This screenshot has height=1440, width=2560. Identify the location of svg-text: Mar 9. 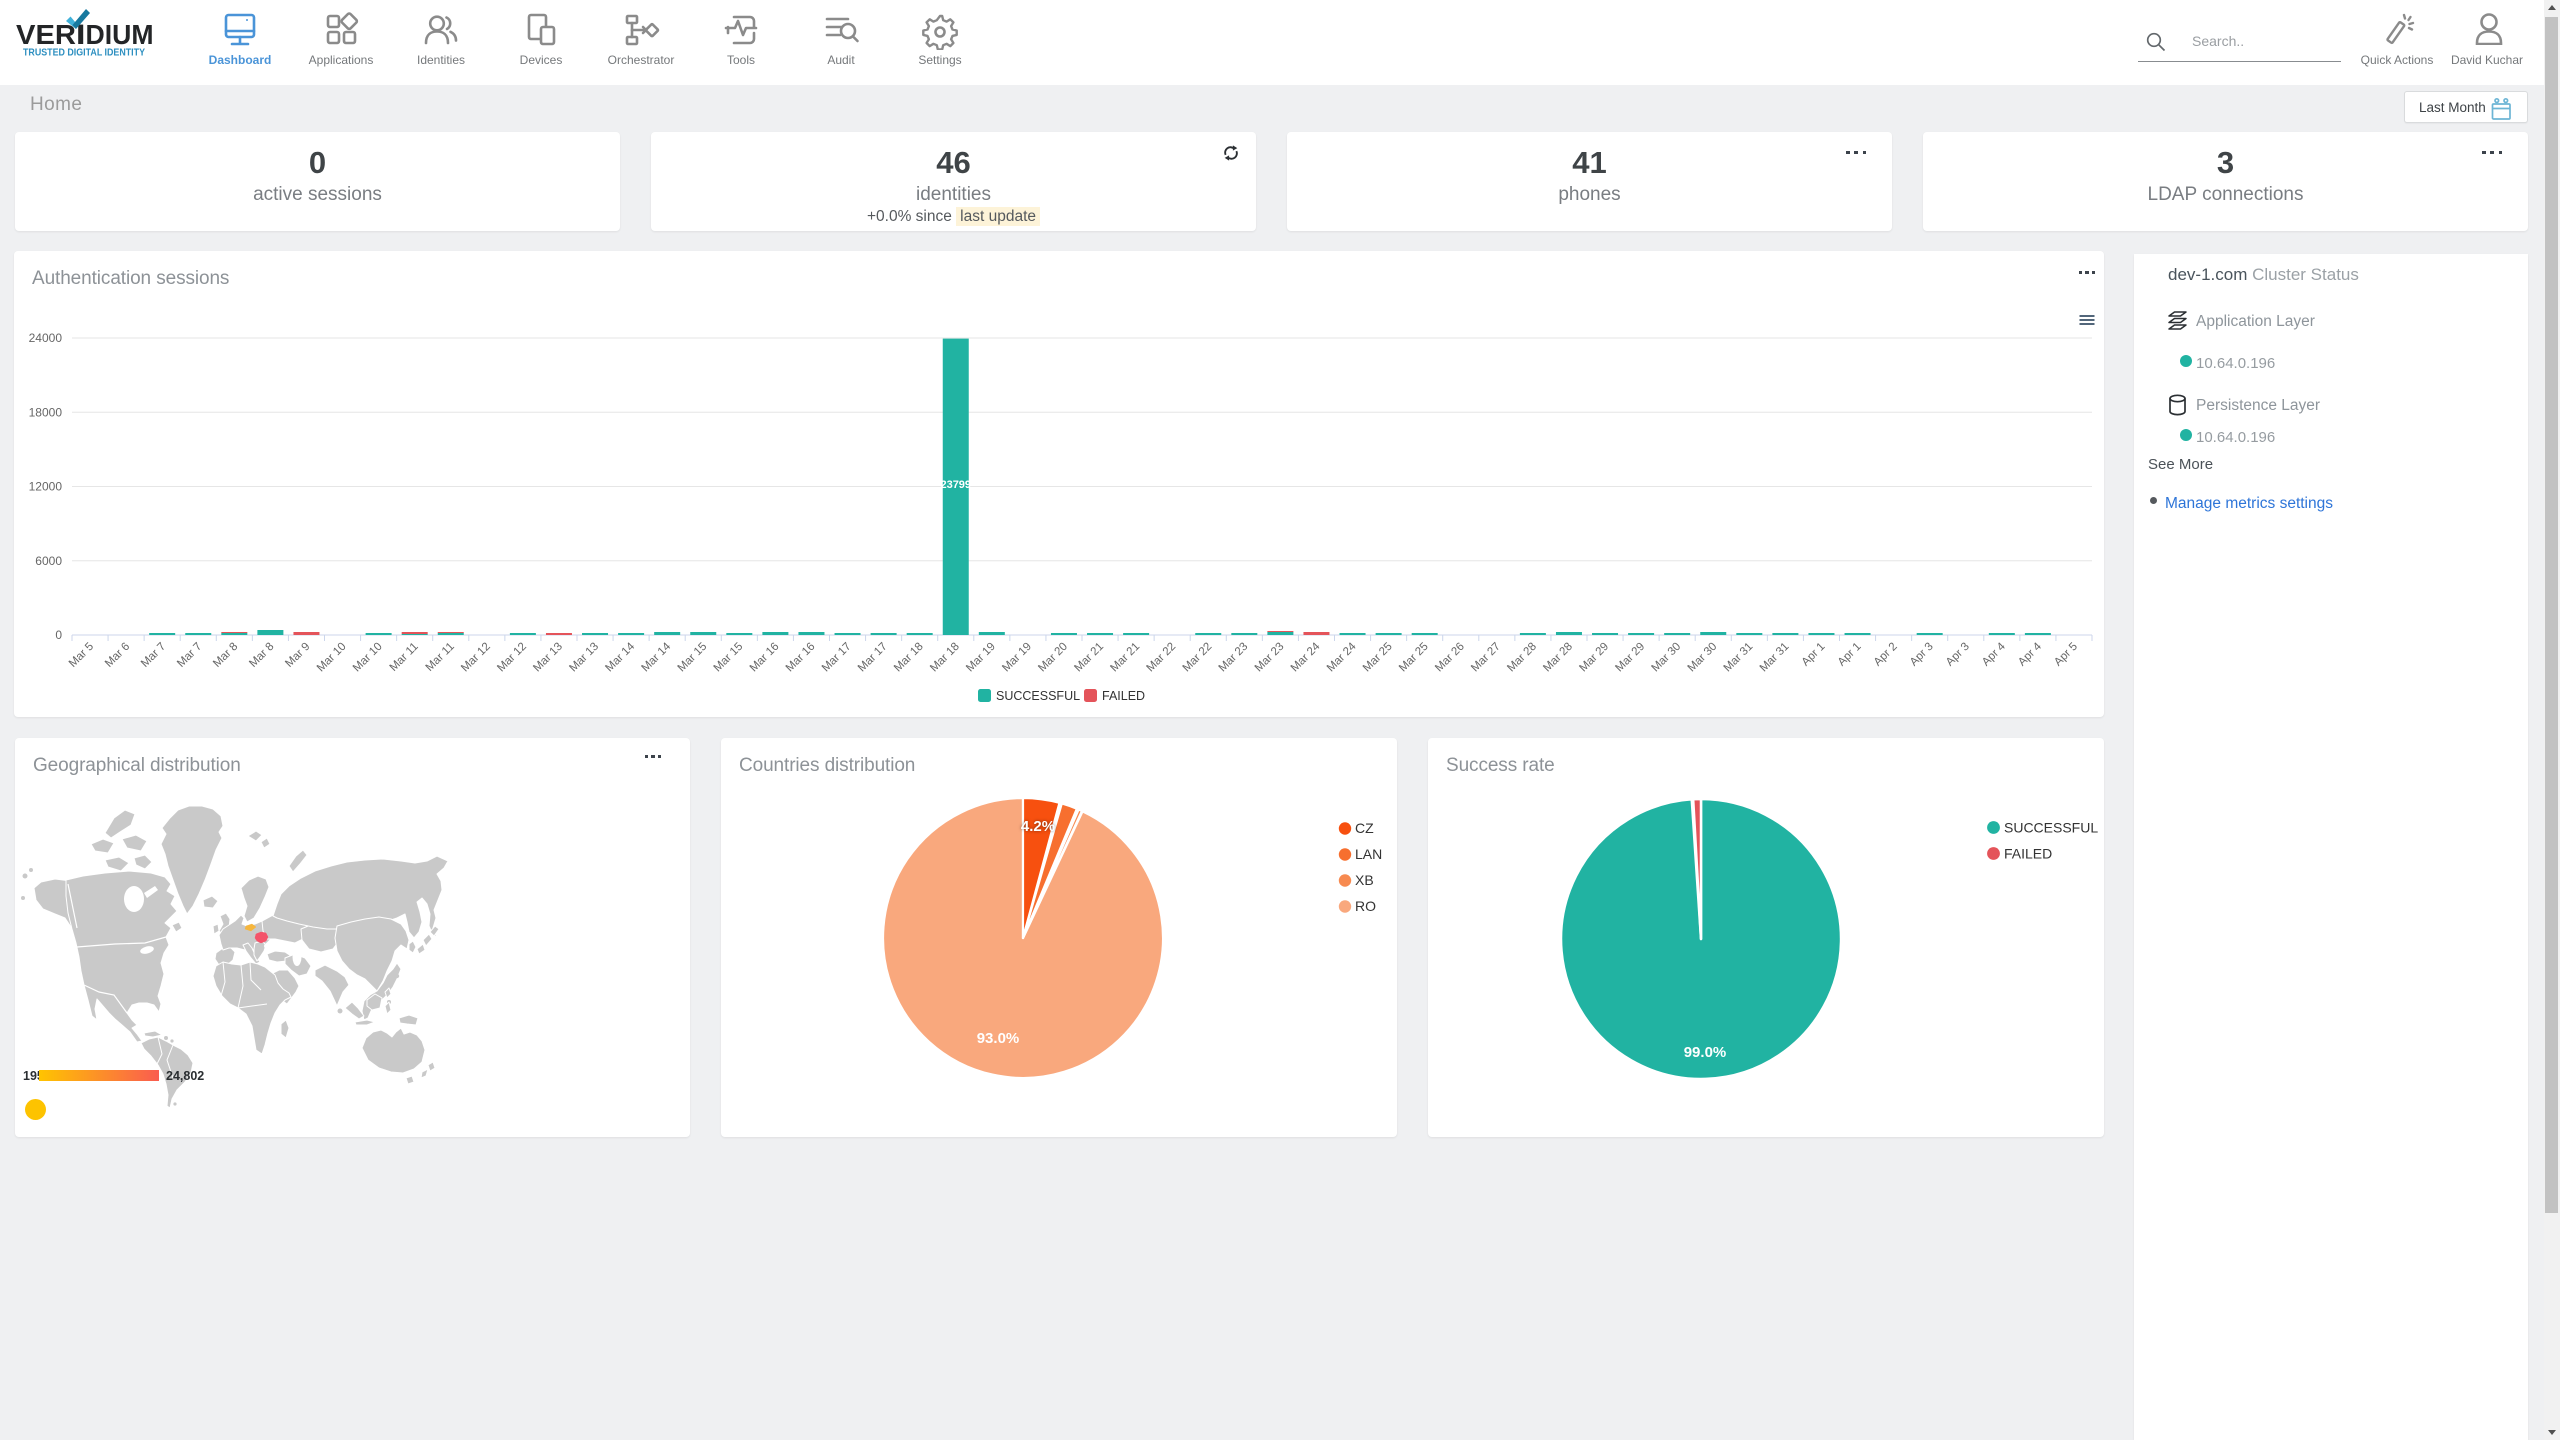
(297, 655).